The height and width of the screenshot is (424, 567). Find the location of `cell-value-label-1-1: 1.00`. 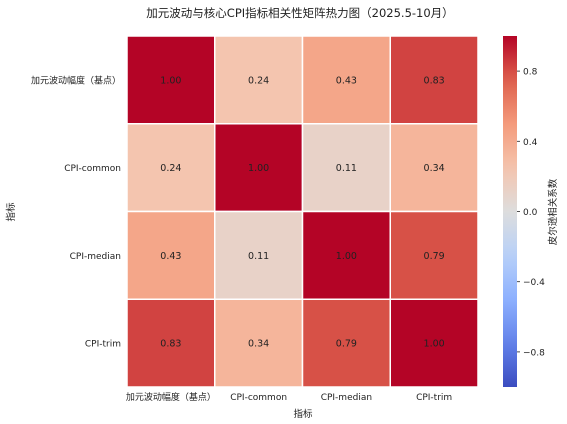

cell-value-label-1-1: 1.00 is located at coordinates (258, 168).